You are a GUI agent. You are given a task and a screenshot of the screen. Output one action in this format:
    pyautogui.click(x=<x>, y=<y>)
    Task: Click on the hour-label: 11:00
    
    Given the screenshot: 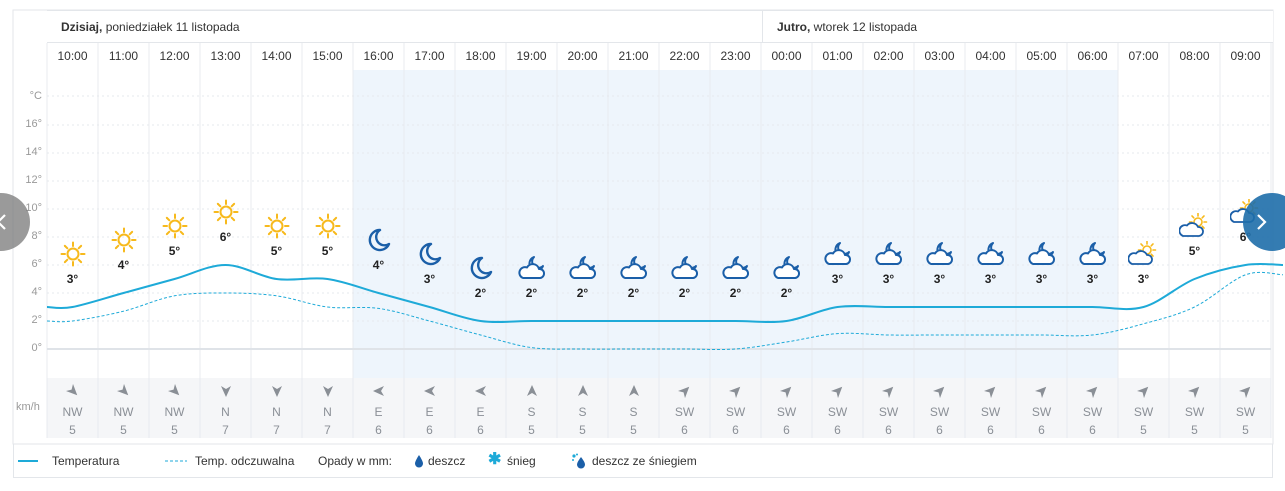 What is the action you would take?
    pyautogui.click(x=123, y=56)
    